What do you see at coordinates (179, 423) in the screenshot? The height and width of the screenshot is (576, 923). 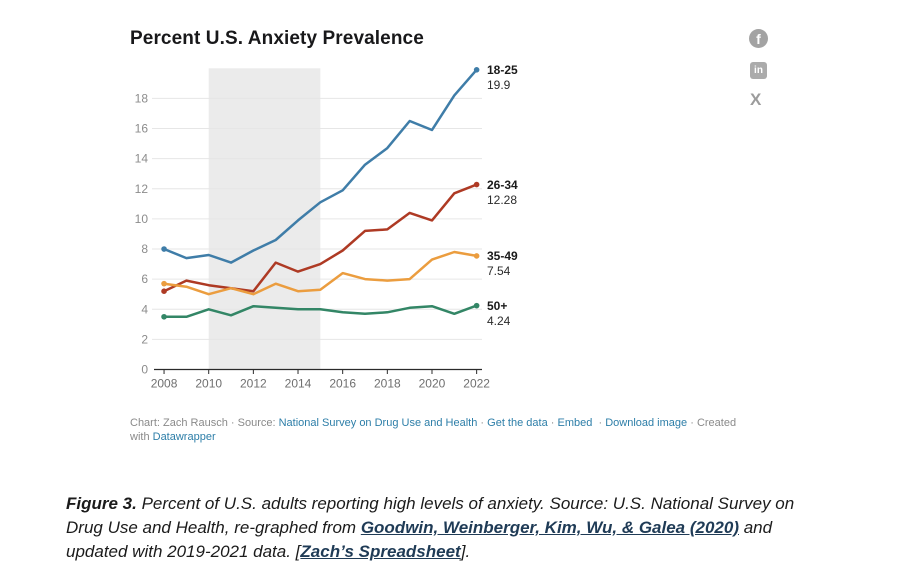 I see `chart-by-text: Chart: Zach Rausch` at bounding box center [179, 423].